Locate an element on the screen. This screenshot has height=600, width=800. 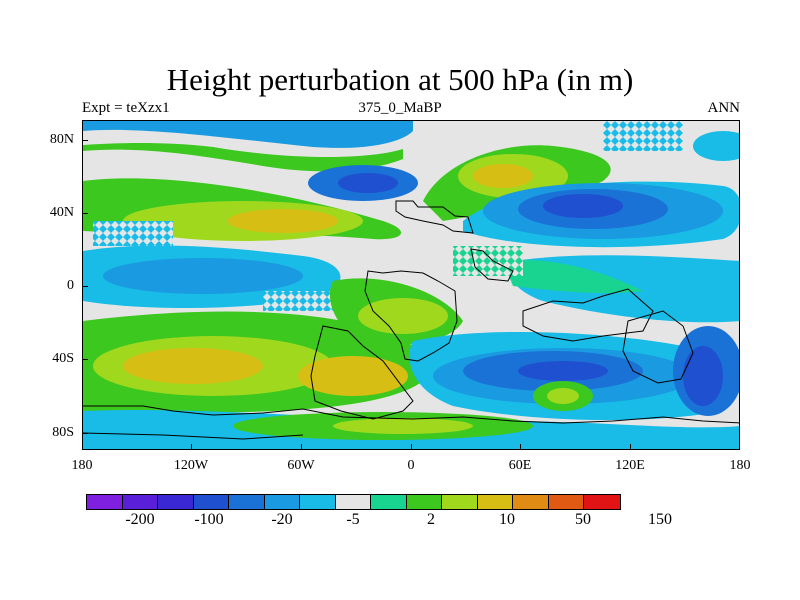
north-pacific-trough-core is located at coordinates (368, 183).